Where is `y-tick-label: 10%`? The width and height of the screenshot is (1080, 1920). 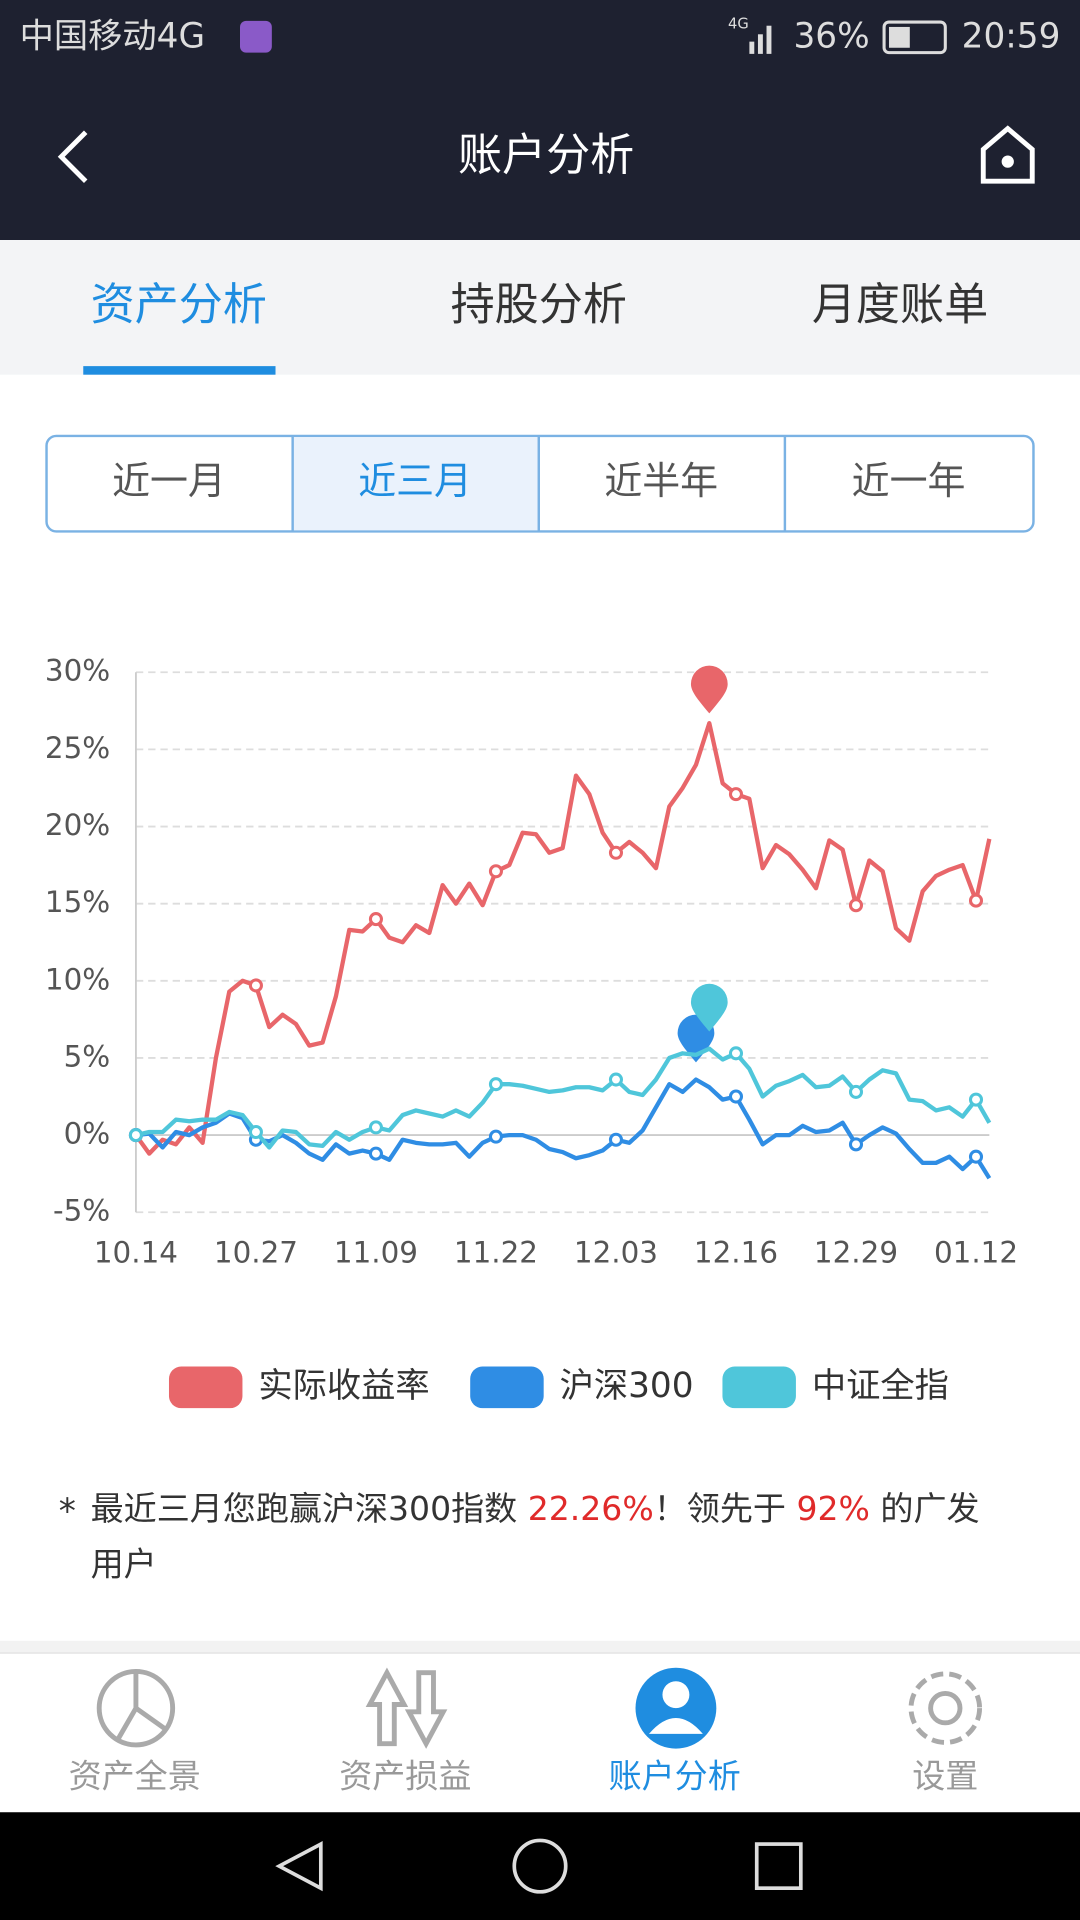
y-tick-label: 10% is located at coordinates (77, 979).